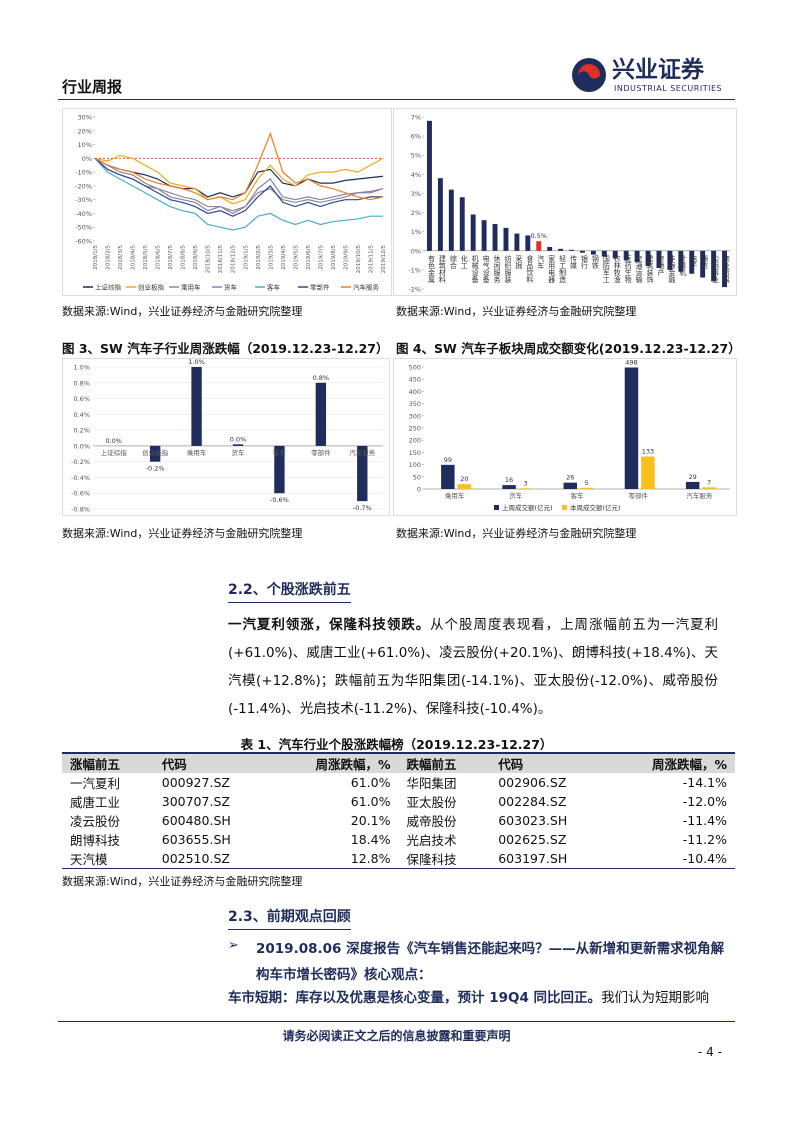  I want to click on x-tick-label: 2019/4/5, so click(284, 257).